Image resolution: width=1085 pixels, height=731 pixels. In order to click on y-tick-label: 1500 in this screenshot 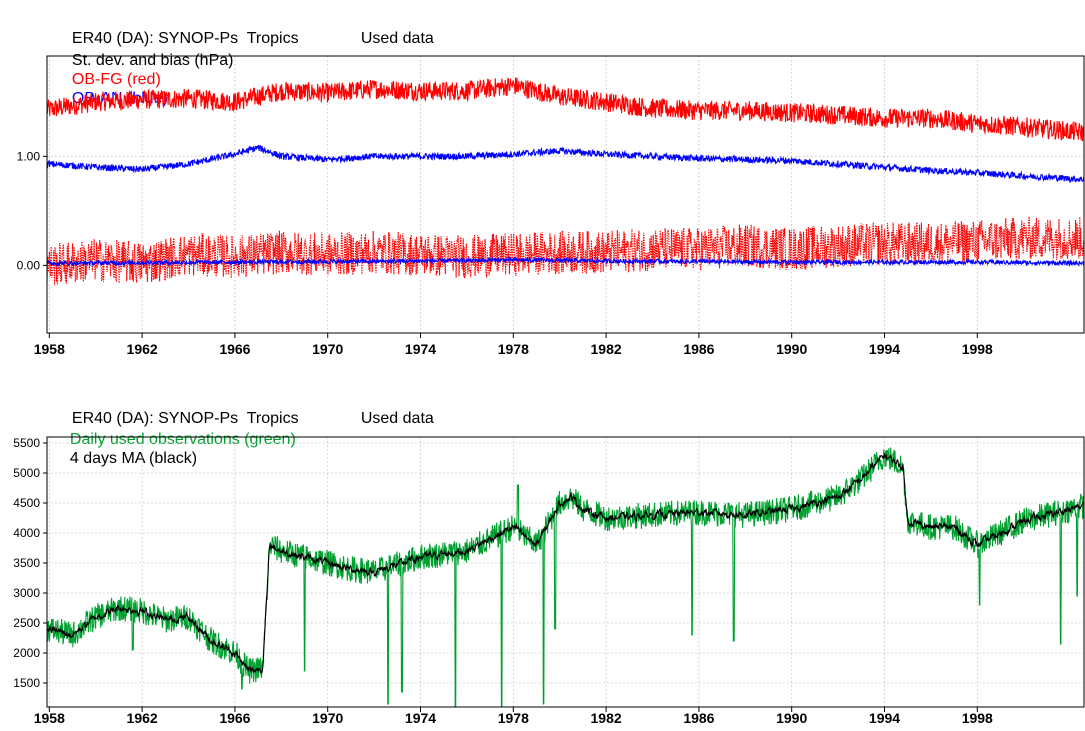, I will do `click(26, 683)`.